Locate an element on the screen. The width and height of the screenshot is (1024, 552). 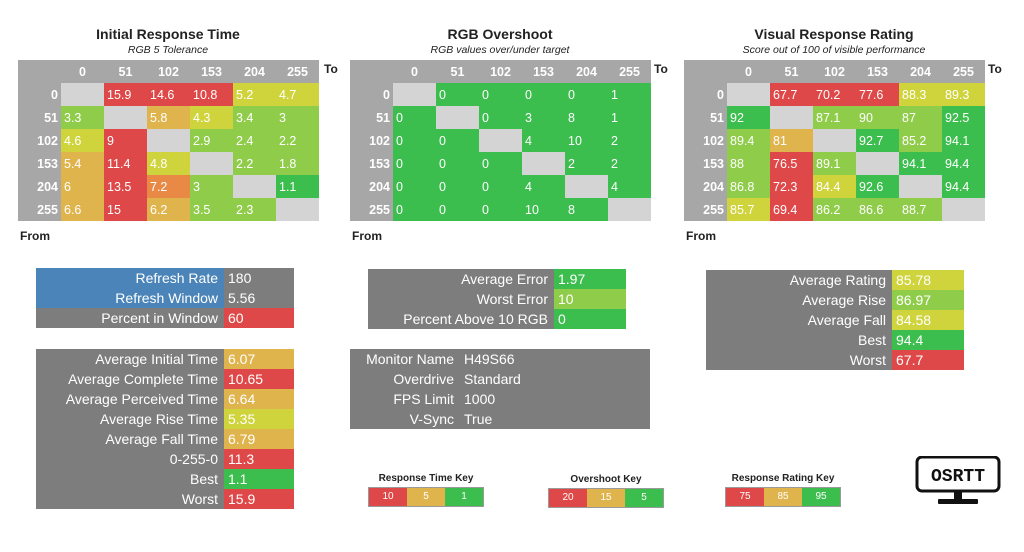
heatmap-cell: 84.4 is located at coordinates (834, 186).